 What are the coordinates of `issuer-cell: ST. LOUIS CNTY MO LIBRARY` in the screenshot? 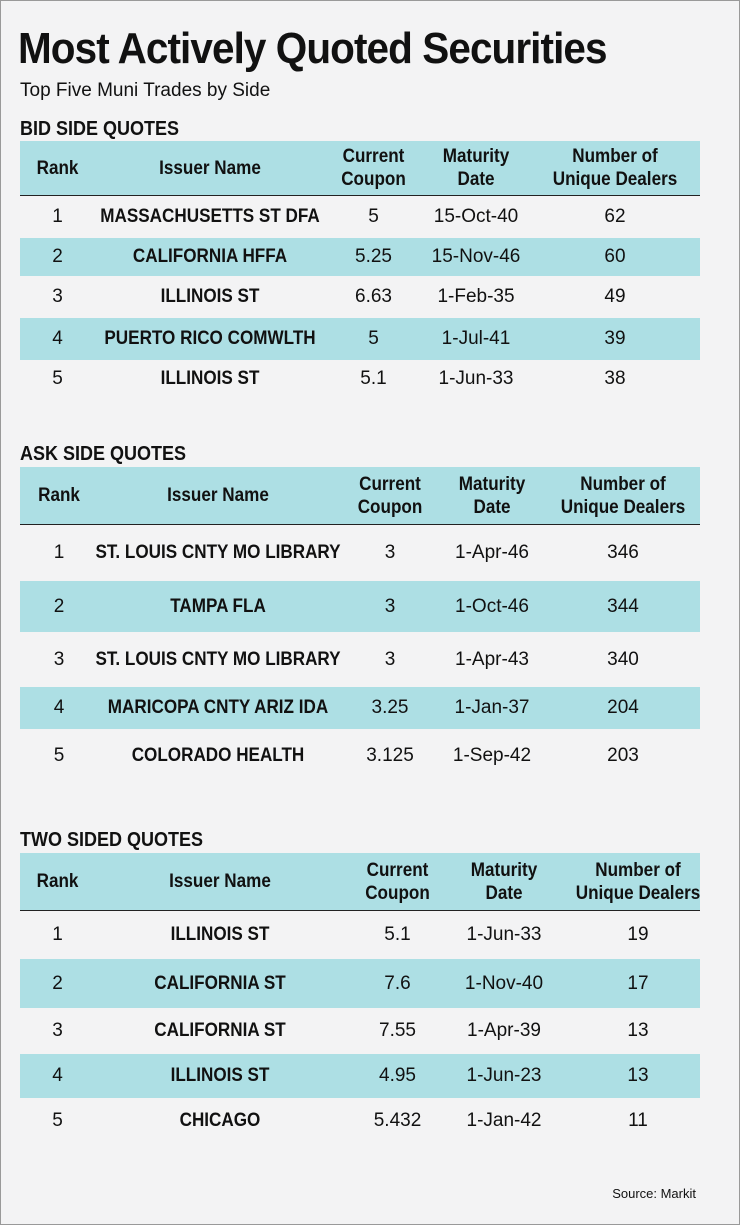 It's located at (218, 659).